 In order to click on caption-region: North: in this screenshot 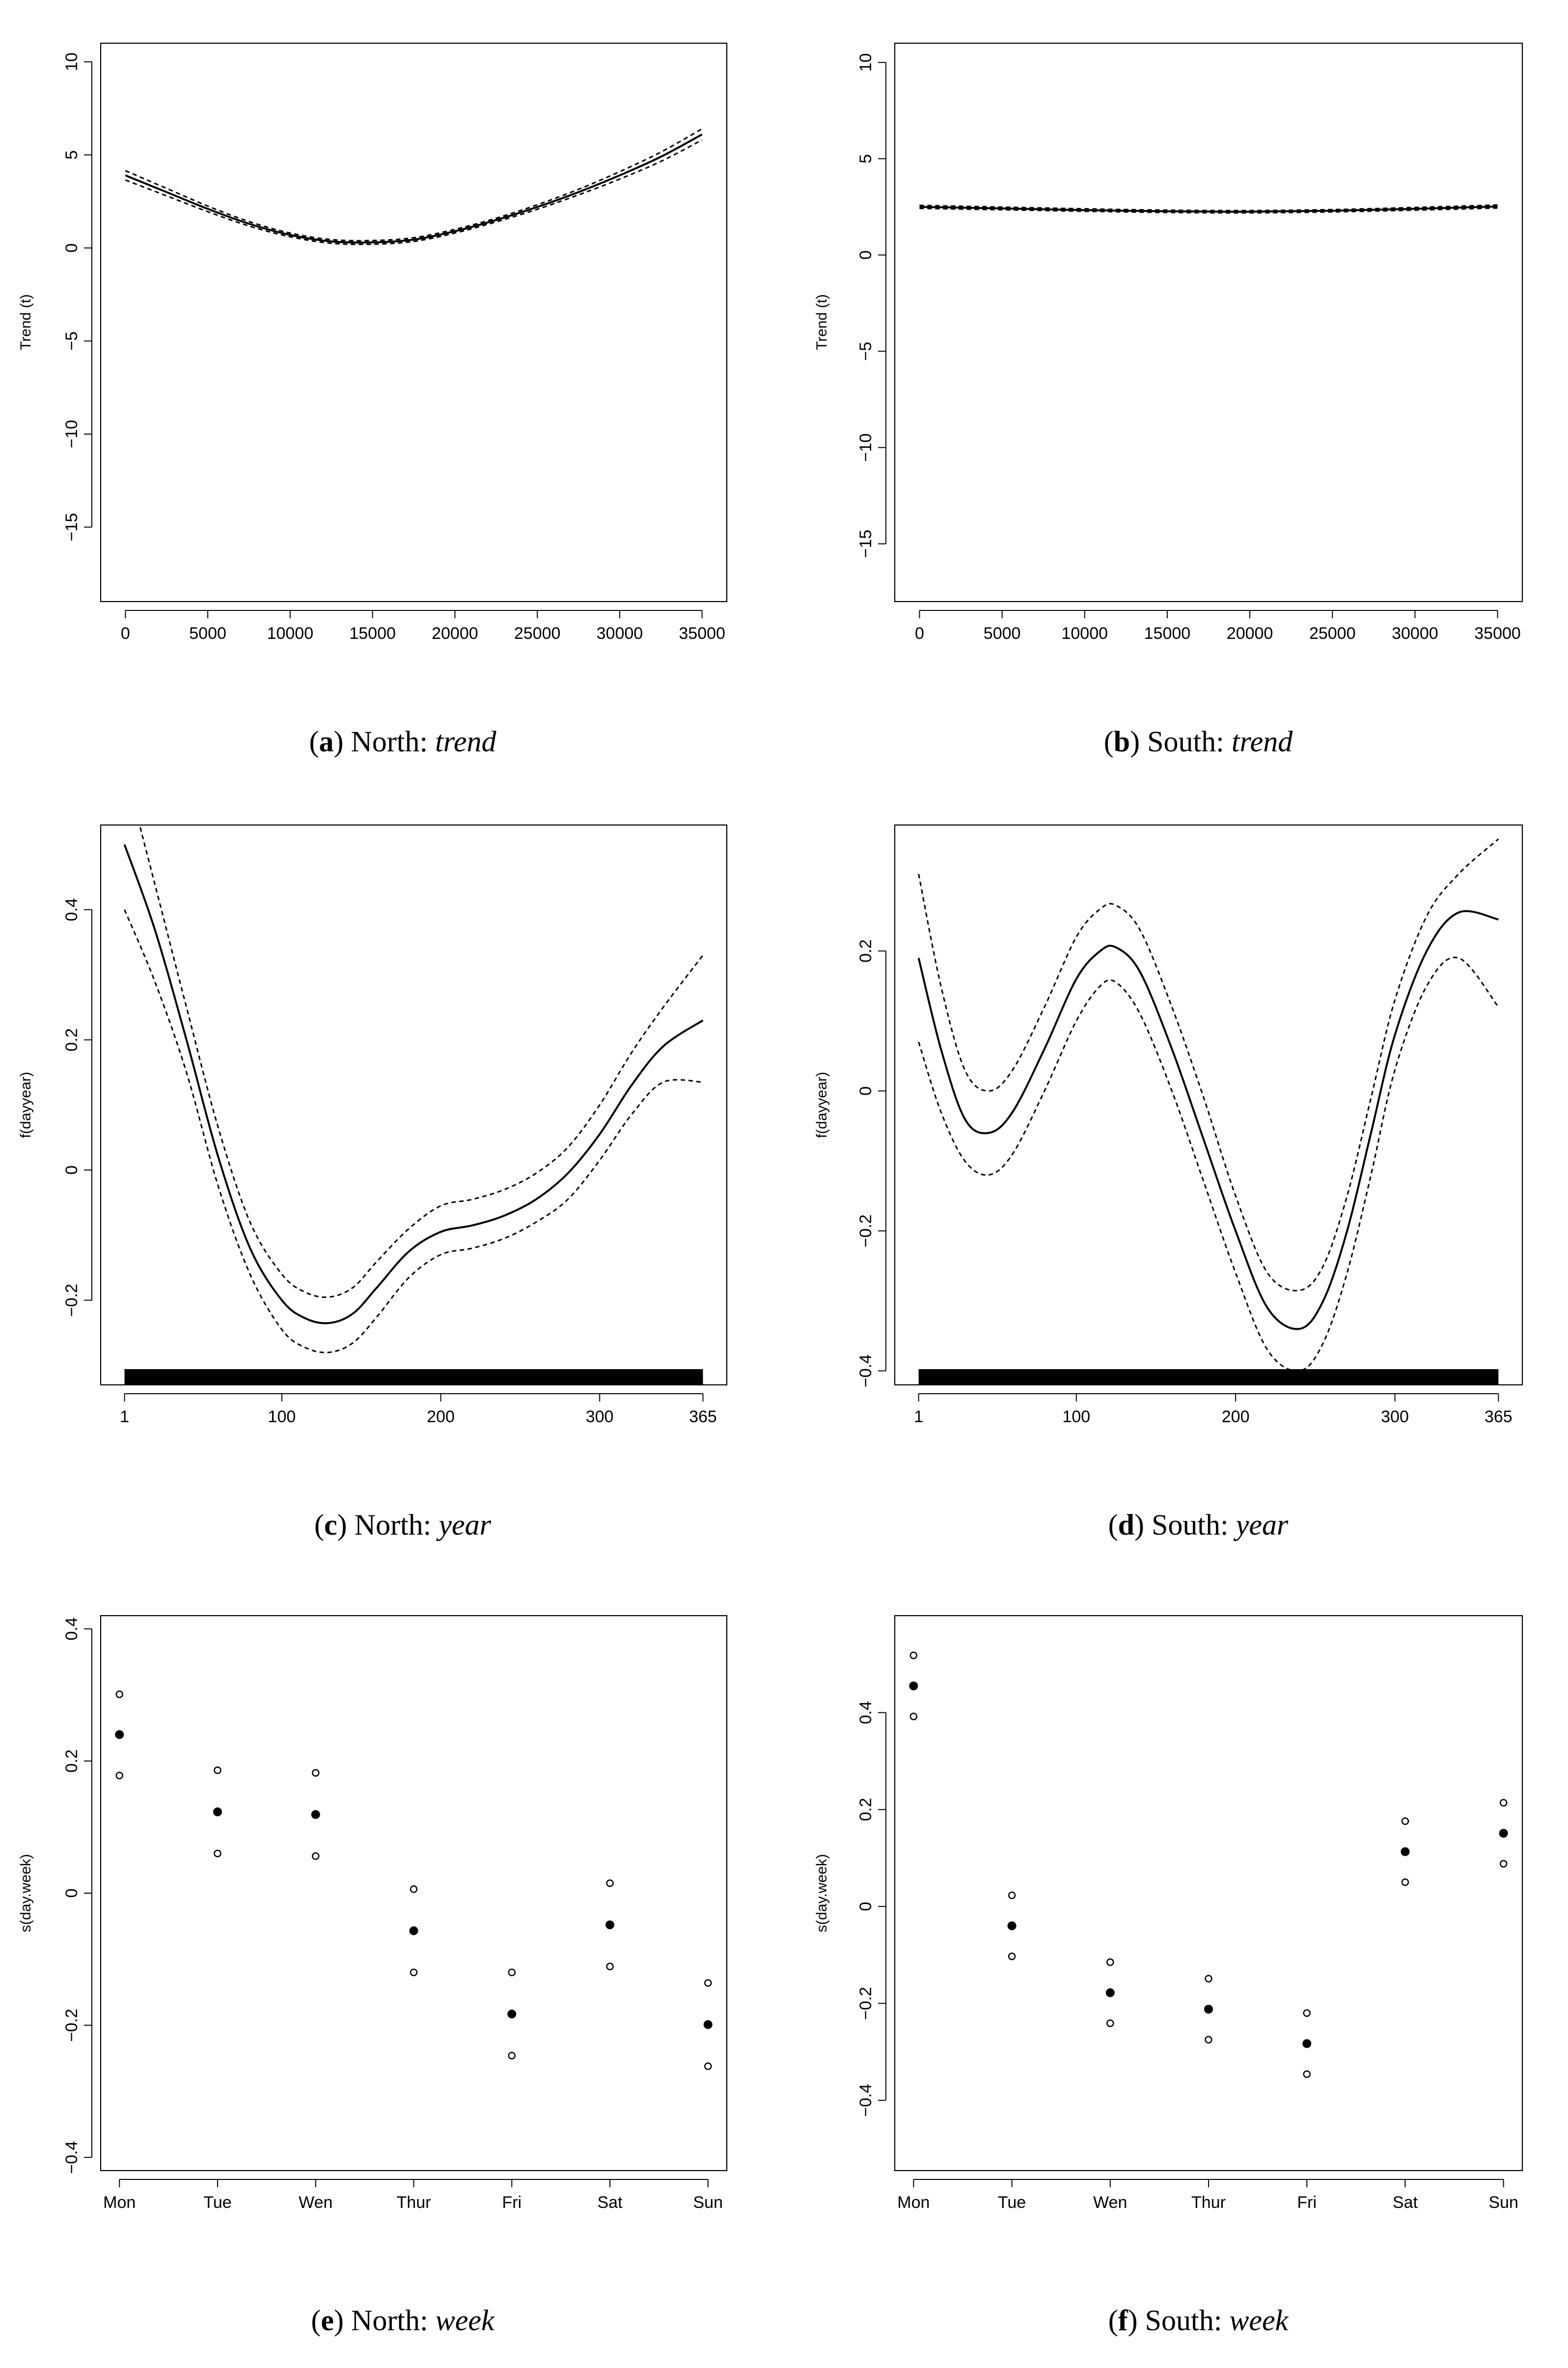, I will do `click(393, 741)`.